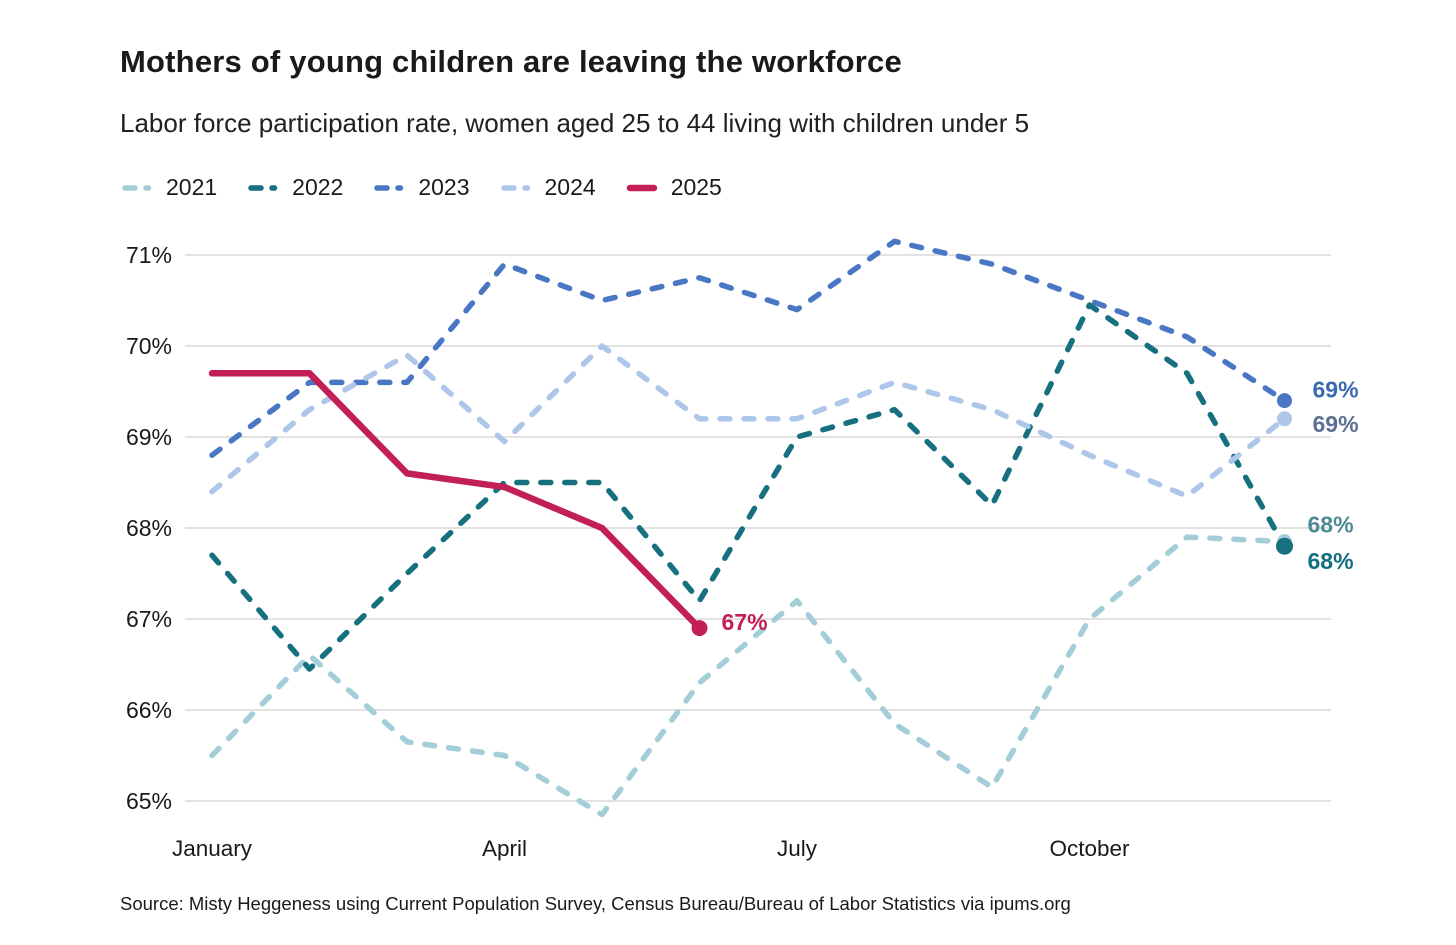 The width and height of the screenshot is (1456, 945). What do you see at coordinates (139, 187) in the screenshot?
I see `legend-swatch-2021` at bounding box center [139, 187].